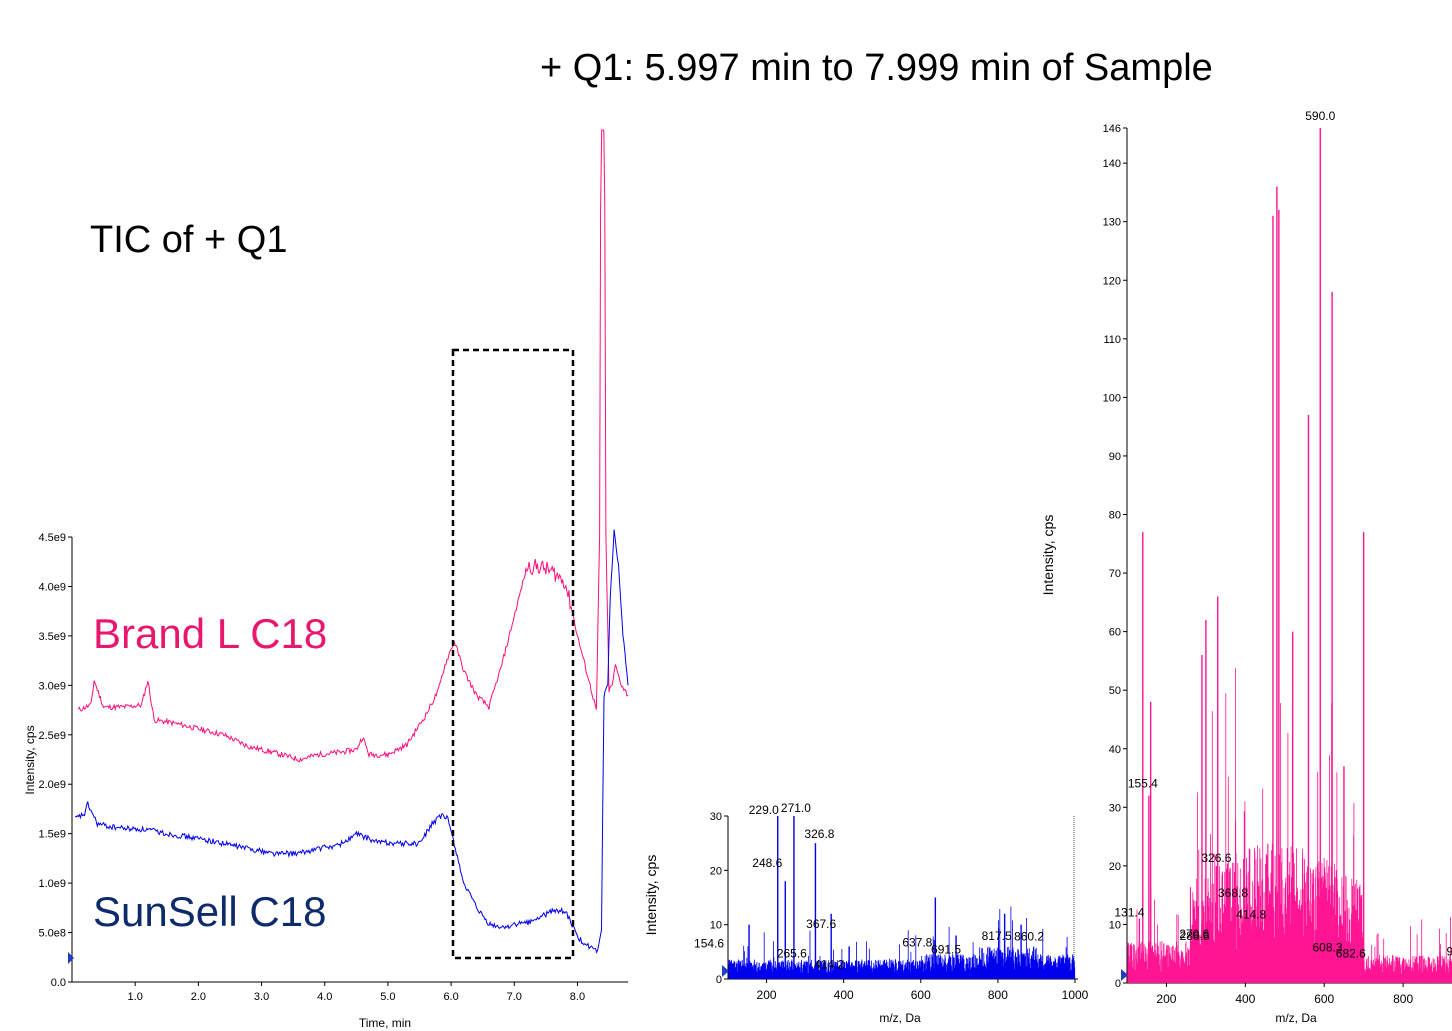 This screenshot has height=1031, width=1452. What do you see at coordinates (716, 817) in the screenshot?
I see `s1-ytick-label: 30` at bounding box center [716, 817].